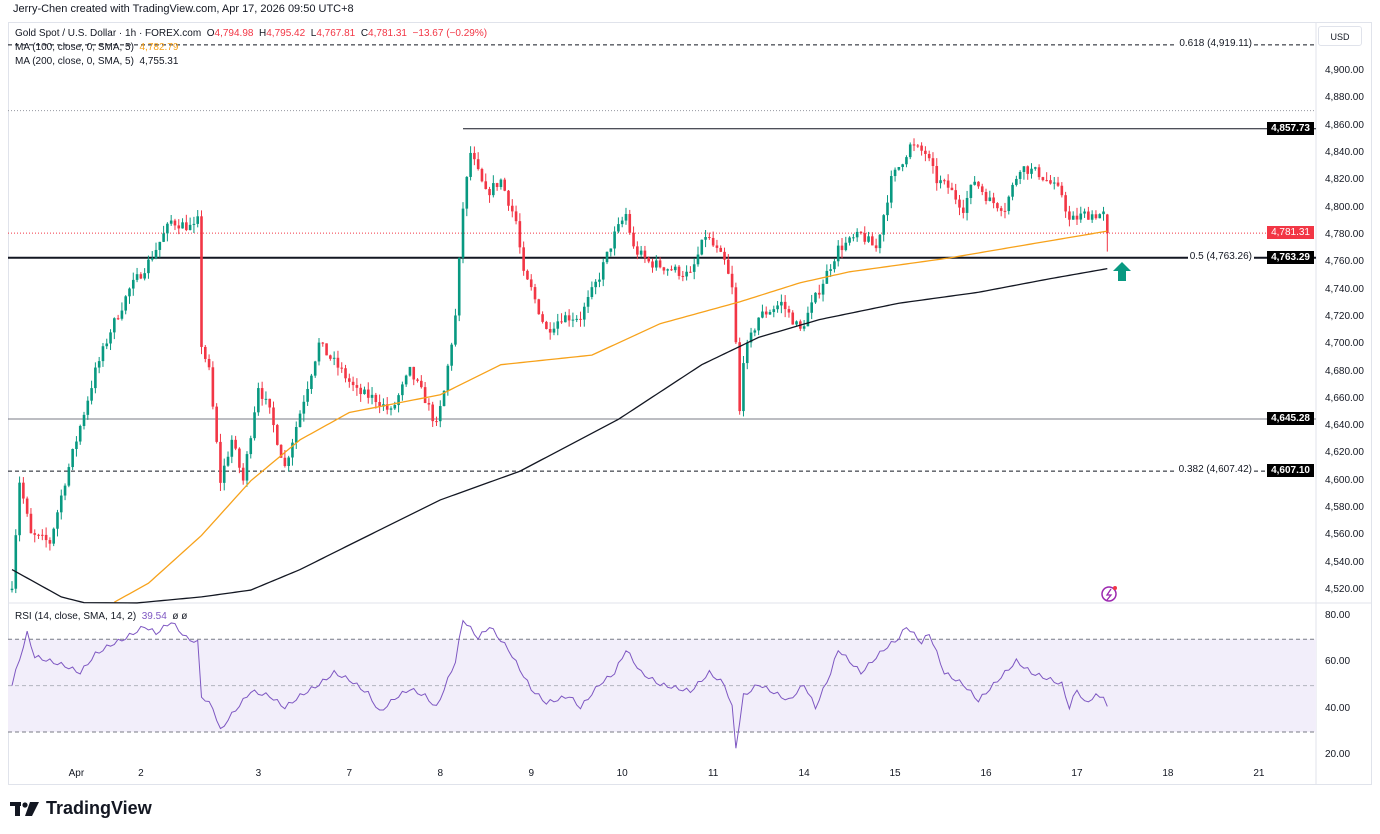  I want to click on price-tick-label: 4,640.00, so click(1344, 426).